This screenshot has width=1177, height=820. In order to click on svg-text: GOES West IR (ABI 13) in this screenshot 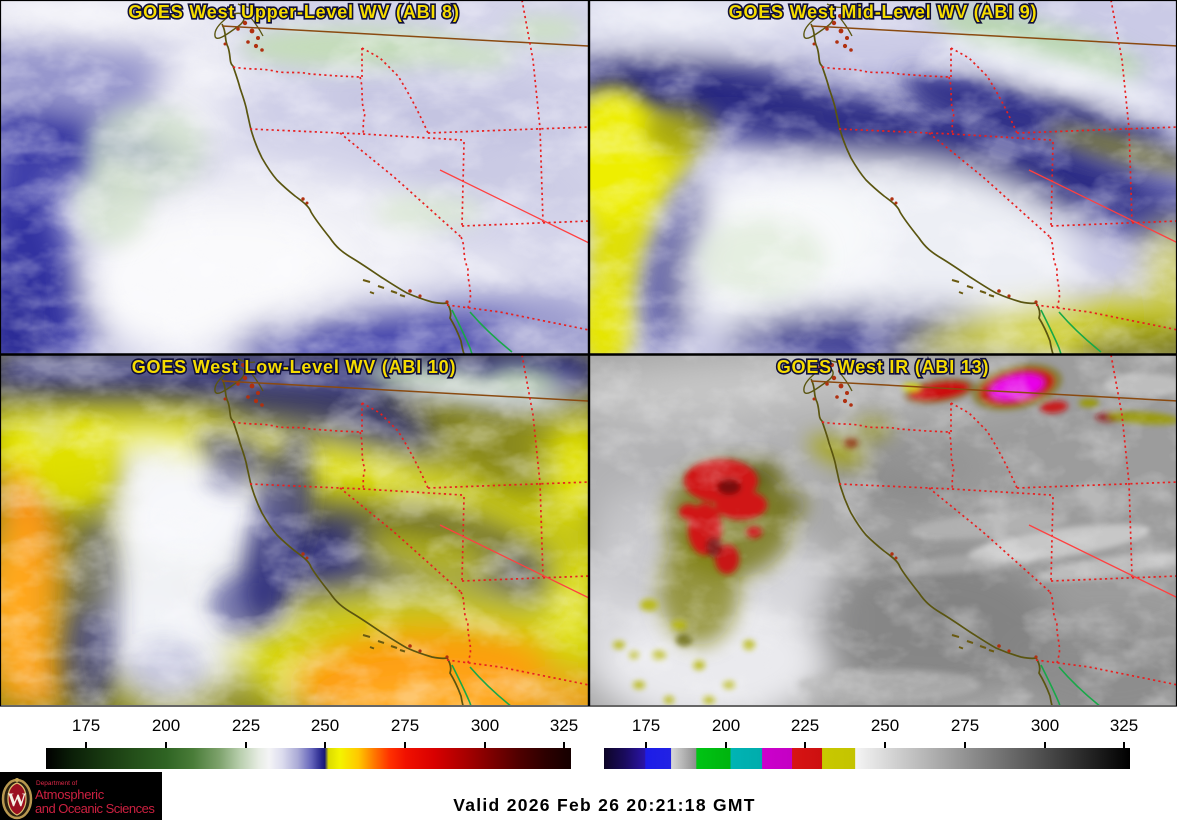, I will do `click(883, 367)`.